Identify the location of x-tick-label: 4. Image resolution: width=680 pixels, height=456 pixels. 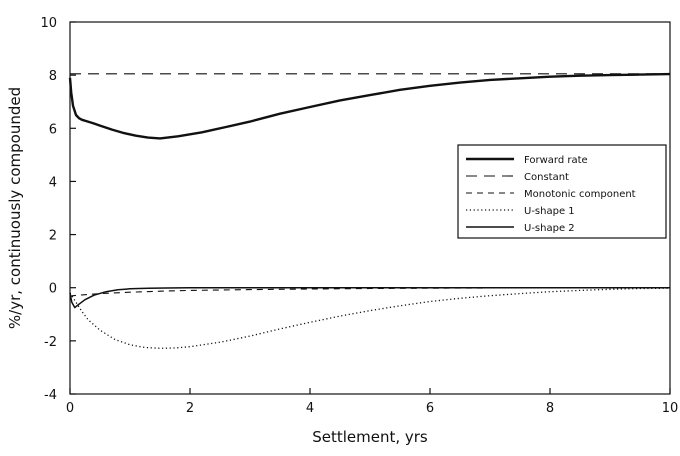
(310, 408).